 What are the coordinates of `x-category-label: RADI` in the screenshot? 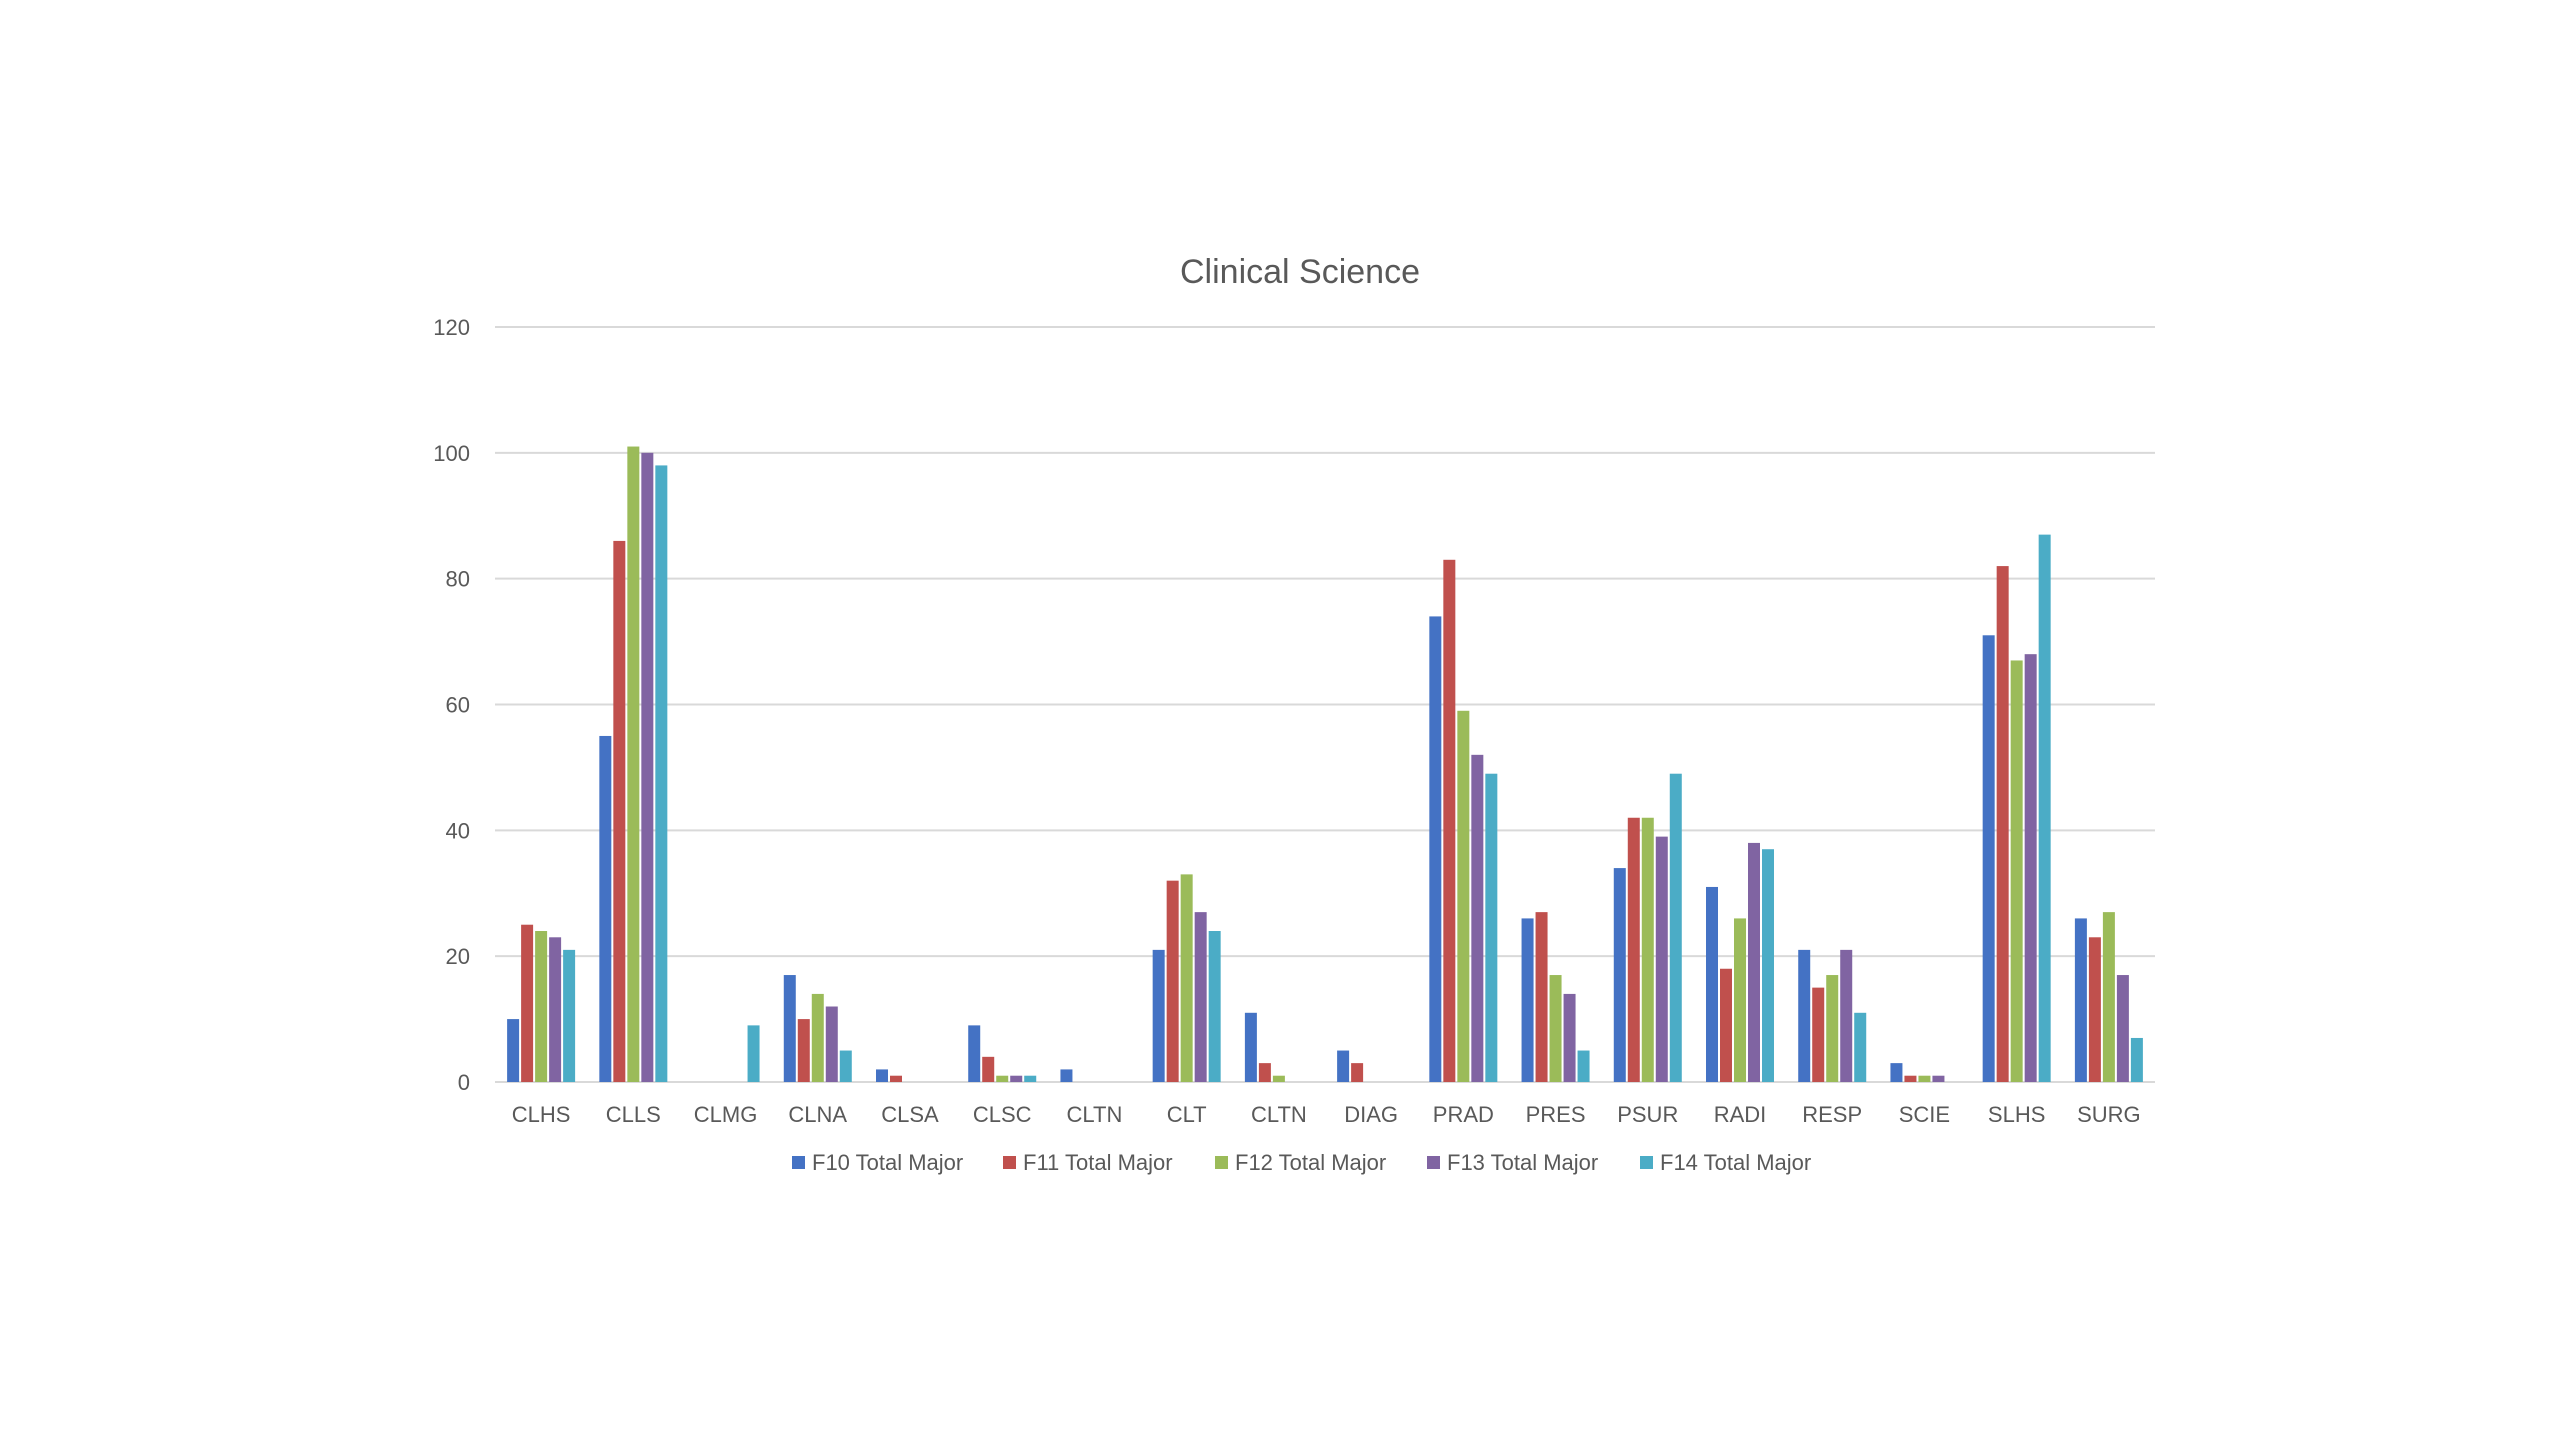 It's located at (1740, 1114).